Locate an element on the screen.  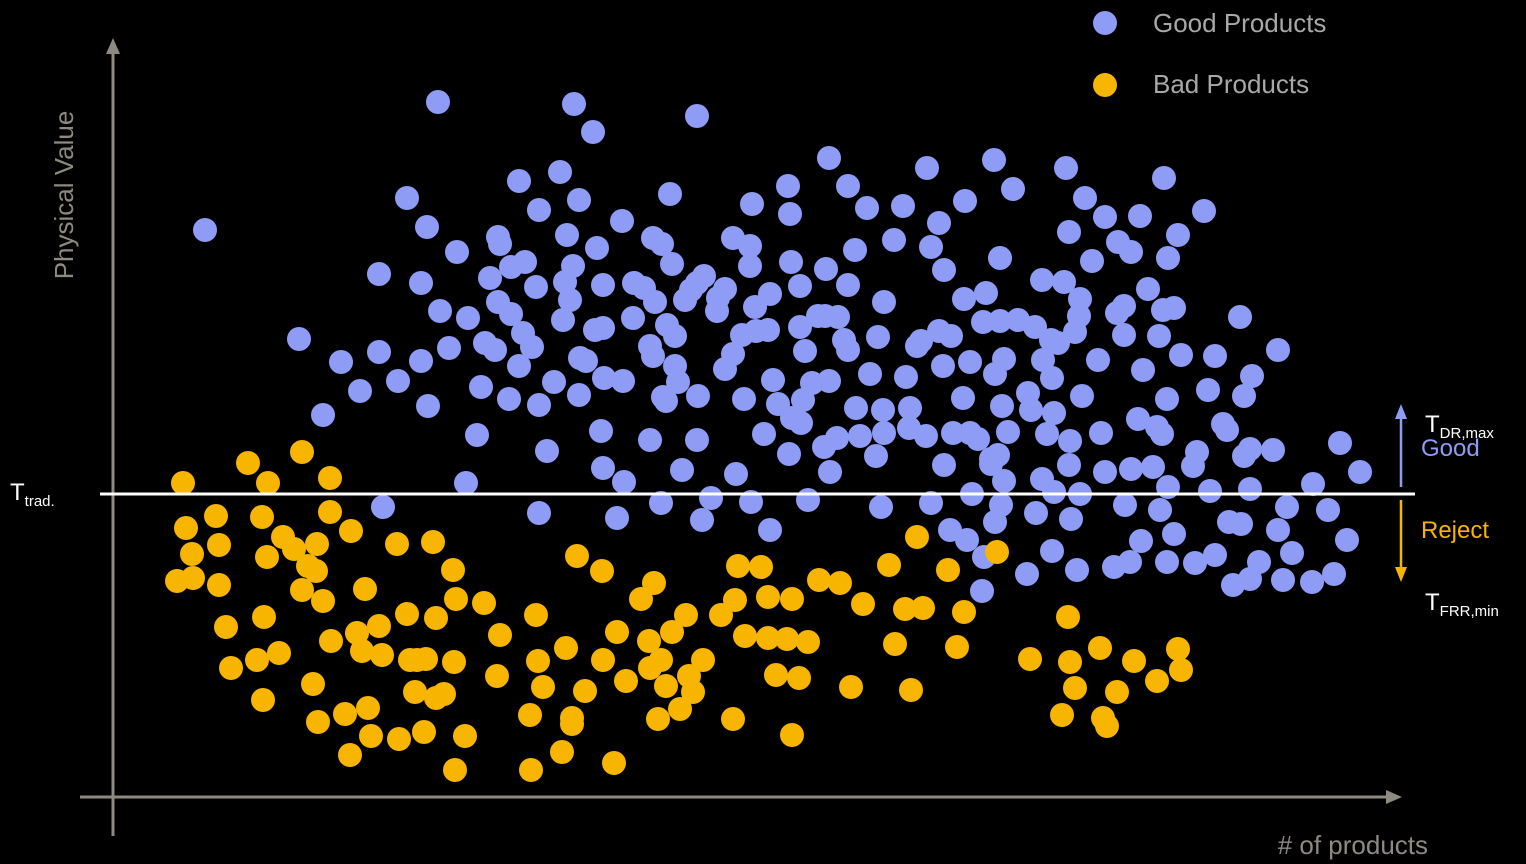
threshold-dr-max-label: TDR,max is located at coordinates (1459, 426).